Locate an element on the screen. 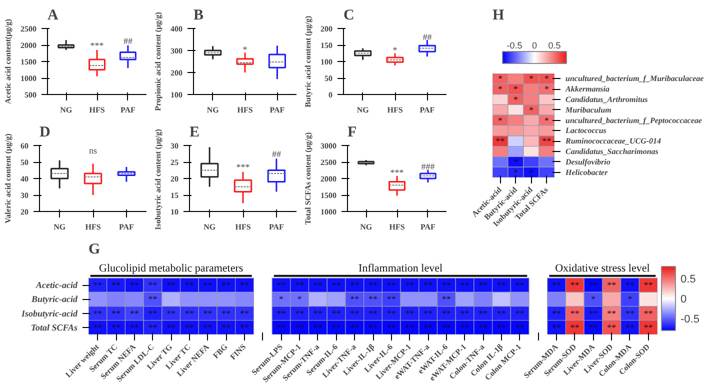  color-bar-label: 0.5 is located at coordinates (688, 280).